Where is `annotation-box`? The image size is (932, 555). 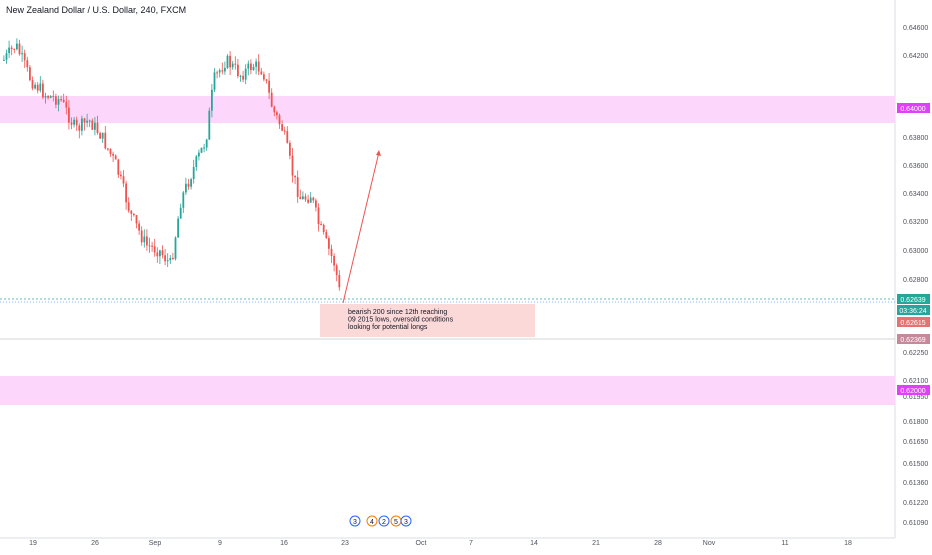
annotation-box is located at coordinates (427, 320).